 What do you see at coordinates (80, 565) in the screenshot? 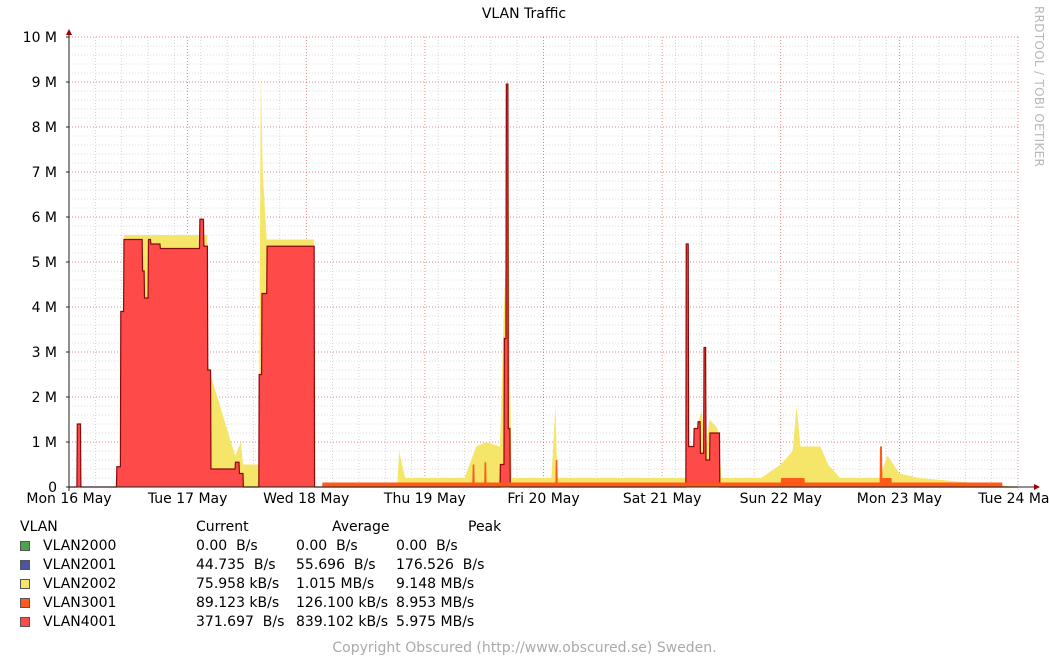
I see `legend-name: VLAN2001` at bounding box center [80, 565].